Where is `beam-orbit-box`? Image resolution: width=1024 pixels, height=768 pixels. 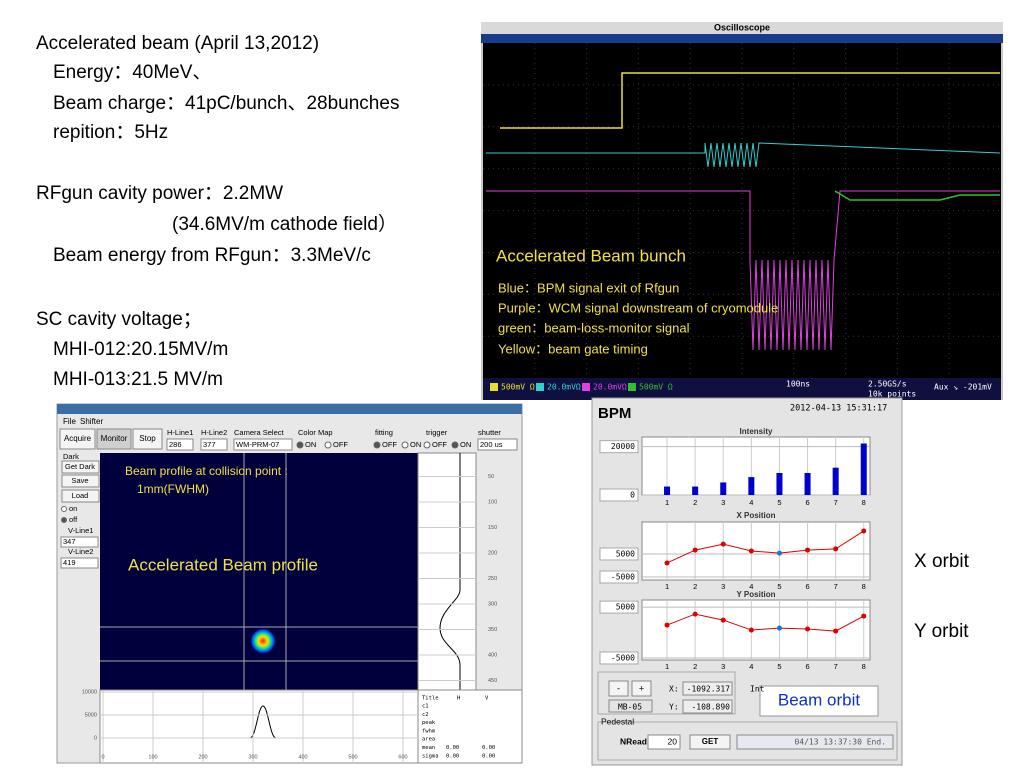 beam-orbit-box is located at coordinates (819, 701).